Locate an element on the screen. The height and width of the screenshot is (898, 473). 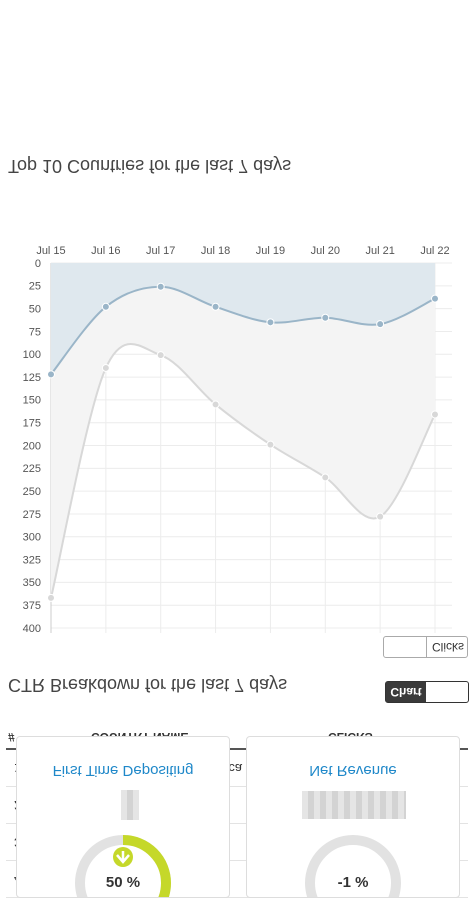
y-tick-label: 400 is located at coordinates (32, 629).